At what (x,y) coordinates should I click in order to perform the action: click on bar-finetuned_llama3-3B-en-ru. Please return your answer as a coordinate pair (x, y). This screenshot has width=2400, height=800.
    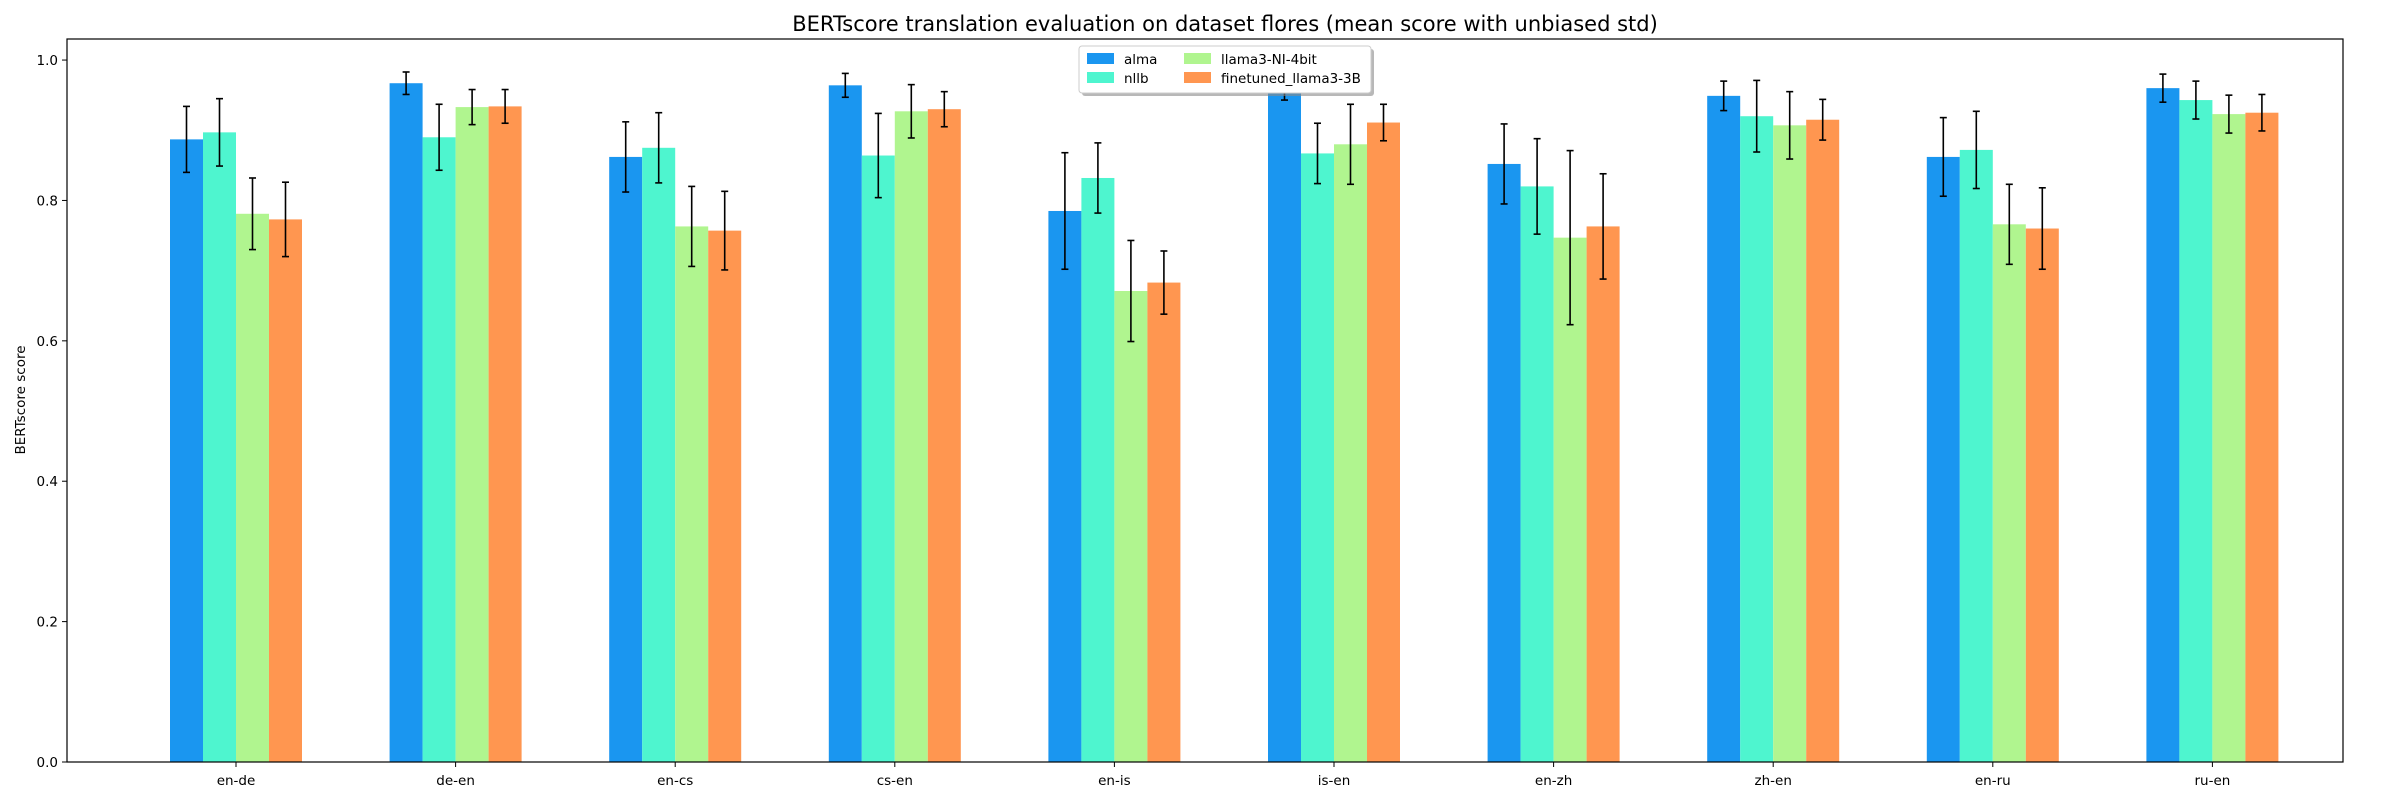
    Looking at the image, I should click on (2042, 495).